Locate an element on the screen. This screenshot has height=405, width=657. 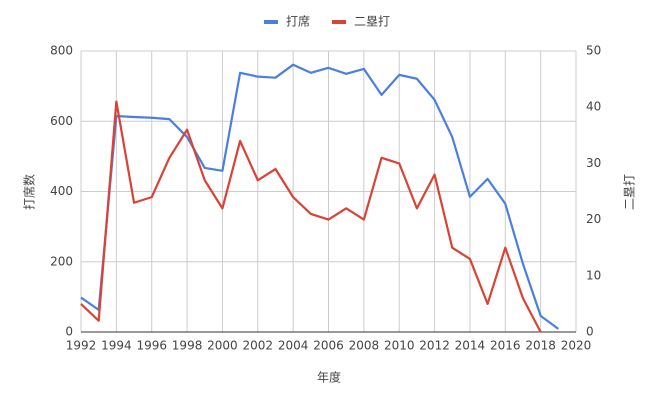
y-tick-label: 400 is located at coordinates (61, 191).